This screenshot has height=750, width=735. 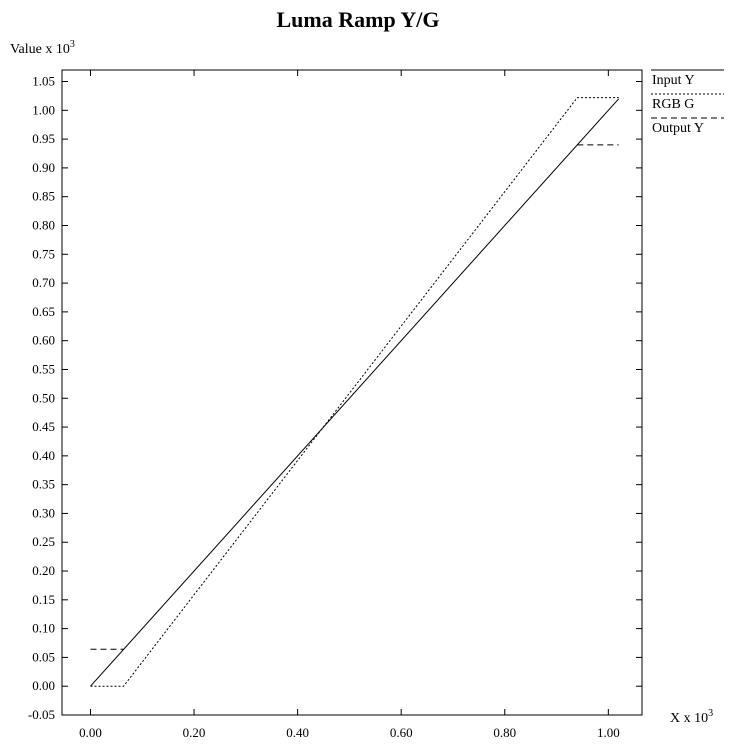 I want to click on y-tick-label: 1.05, so click(x=43, y=81).